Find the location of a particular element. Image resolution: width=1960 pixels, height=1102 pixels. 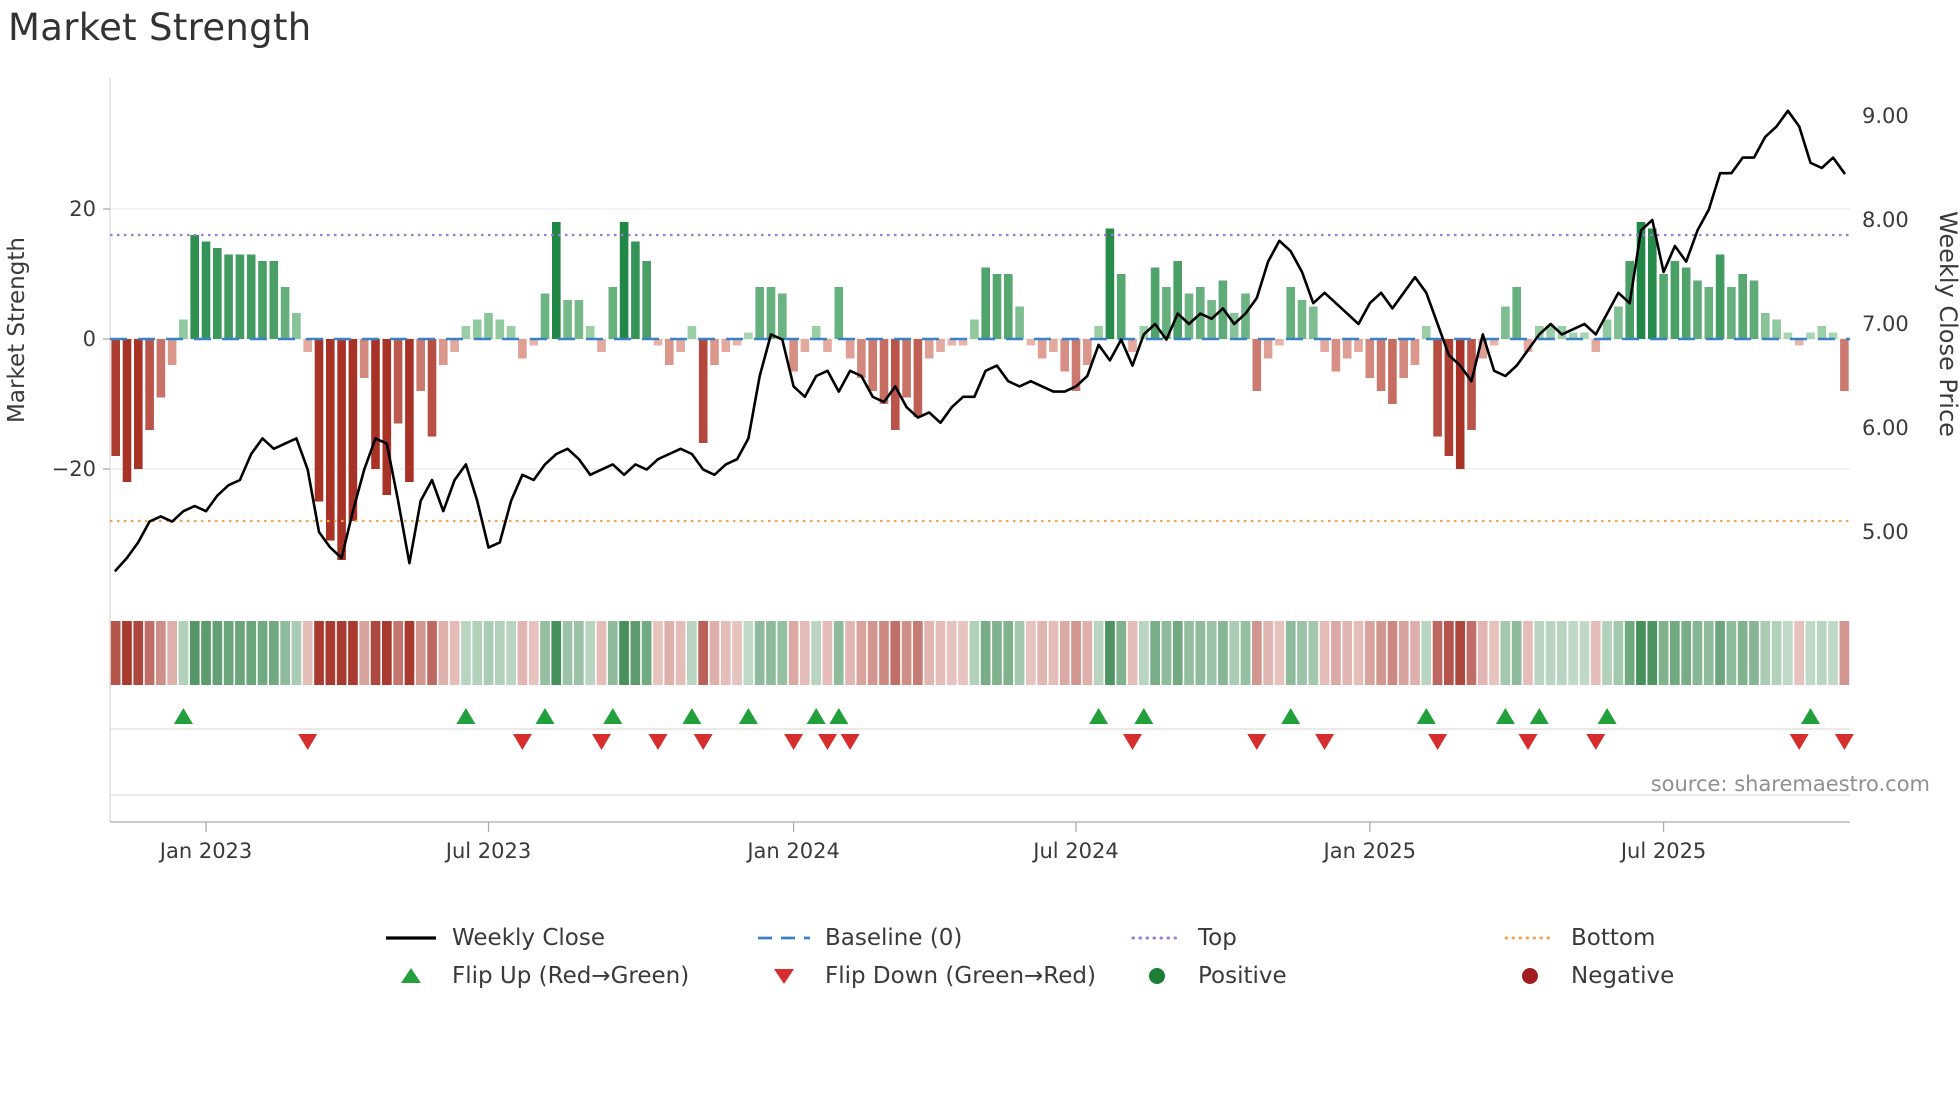

chart-text: 6.00 is located at coordinates (1885, 428).